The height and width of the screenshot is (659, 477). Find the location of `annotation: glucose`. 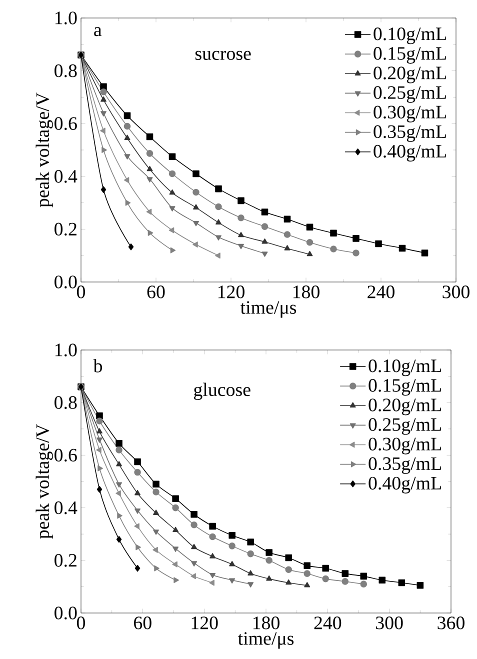

annotation: glucose is located at coordinates (222, 391).